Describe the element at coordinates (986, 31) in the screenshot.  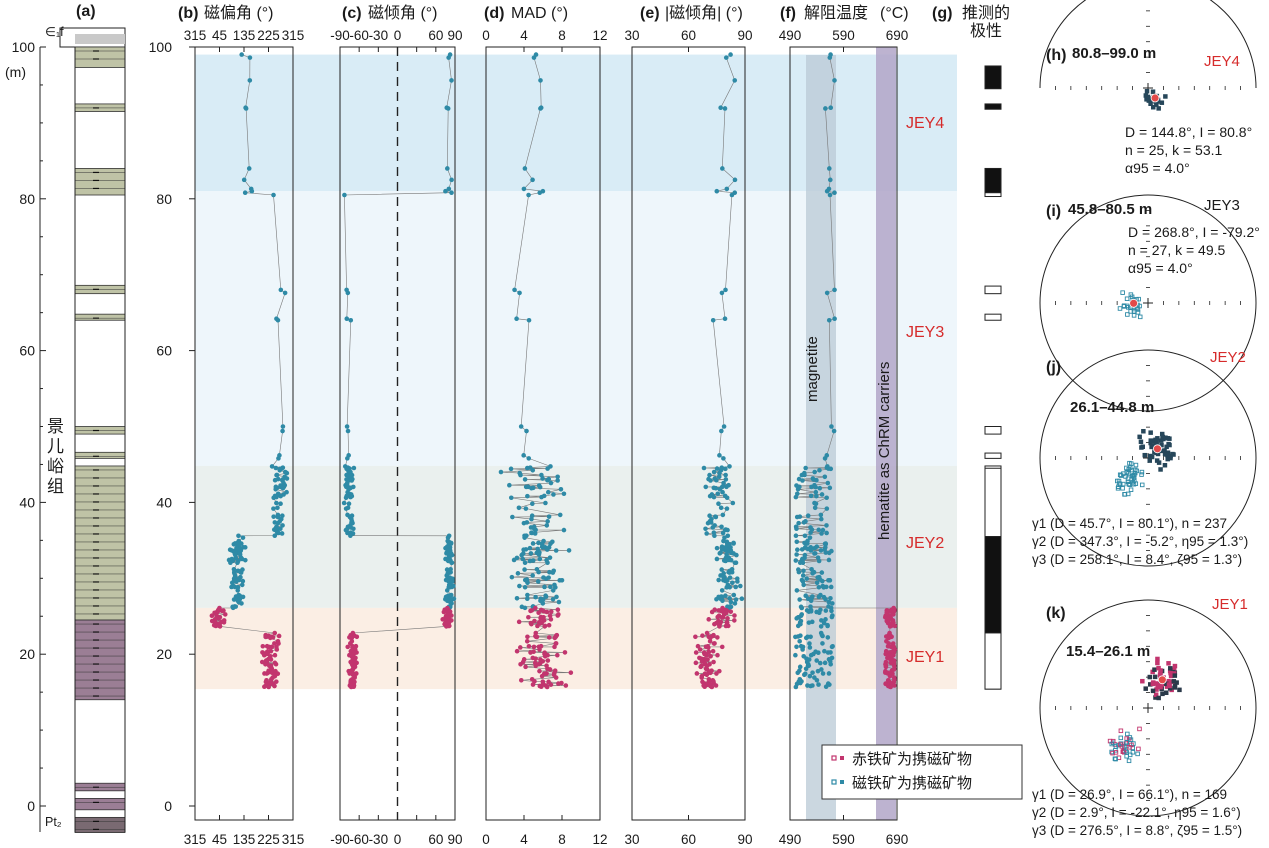
I see `panel-g-title-line2: 极性` at that location.